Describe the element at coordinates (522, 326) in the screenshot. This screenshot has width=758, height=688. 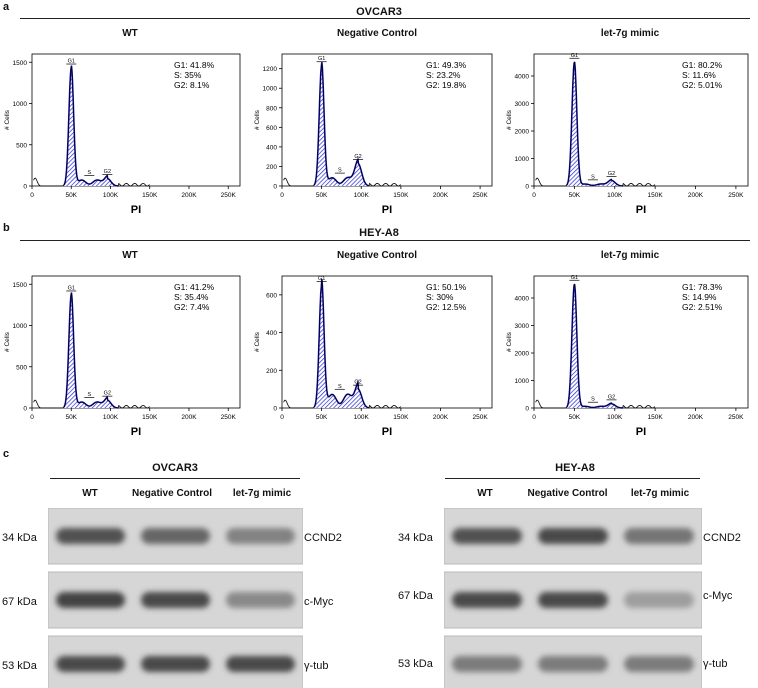
I see `heya8-let7g-ytick-label: 3000` at that location.